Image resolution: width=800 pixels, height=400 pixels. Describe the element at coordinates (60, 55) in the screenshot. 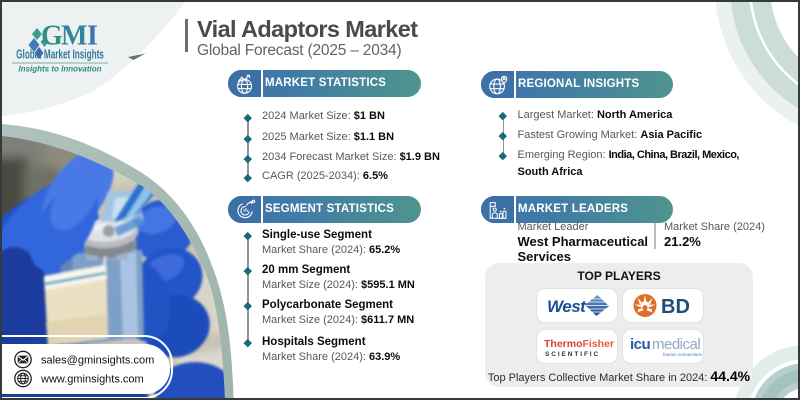

I see `svg-text: Global Market Insights` at that location.